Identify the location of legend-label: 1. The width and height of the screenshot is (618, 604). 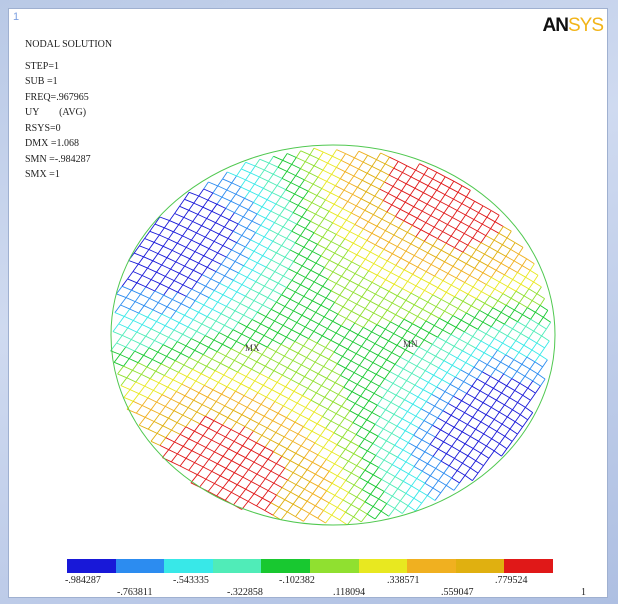
(583, 592).